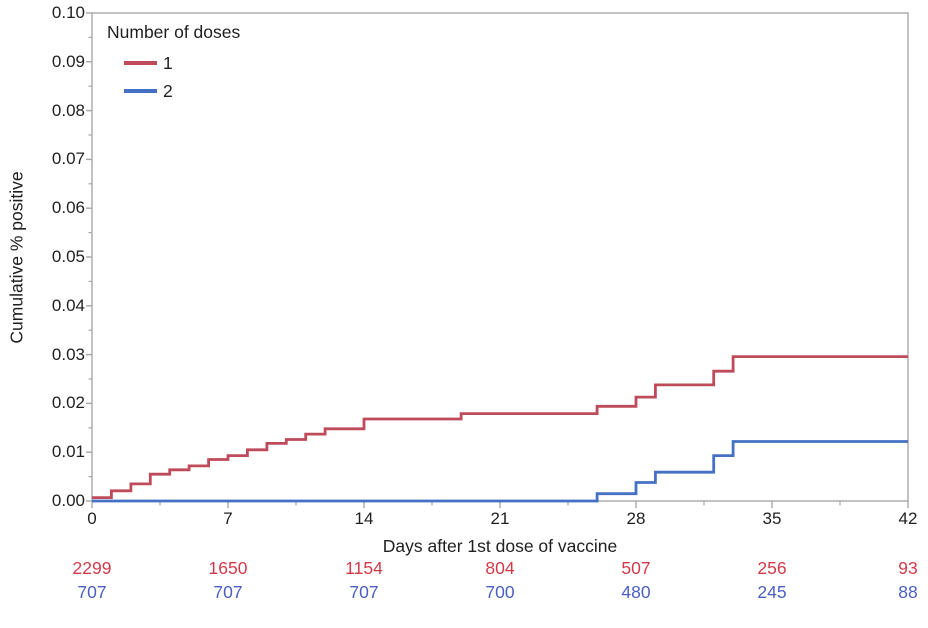  I want to click on legend-item-dose2: 2, so click(173, 91).